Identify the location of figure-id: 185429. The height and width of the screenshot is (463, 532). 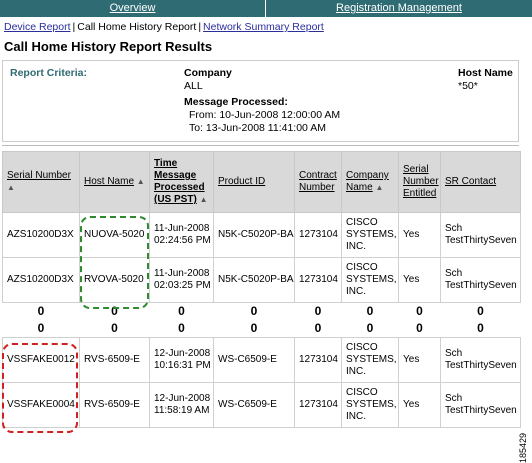
(523, 448).